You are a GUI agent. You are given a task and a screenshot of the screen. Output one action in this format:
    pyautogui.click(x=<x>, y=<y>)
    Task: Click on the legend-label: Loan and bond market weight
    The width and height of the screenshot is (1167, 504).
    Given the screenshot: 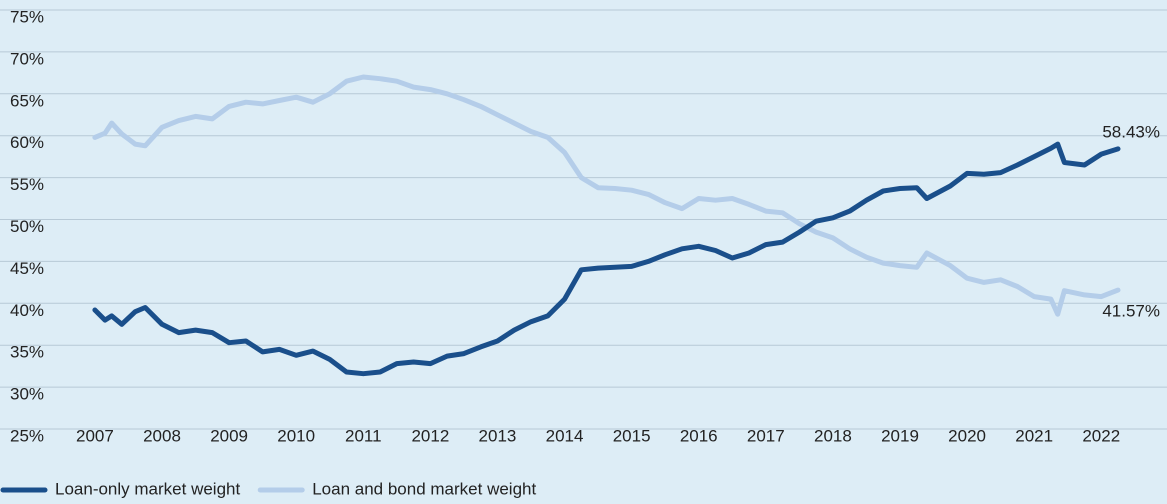 What is the action you would take?
    pyautogui.click(x=424, y=488)
    